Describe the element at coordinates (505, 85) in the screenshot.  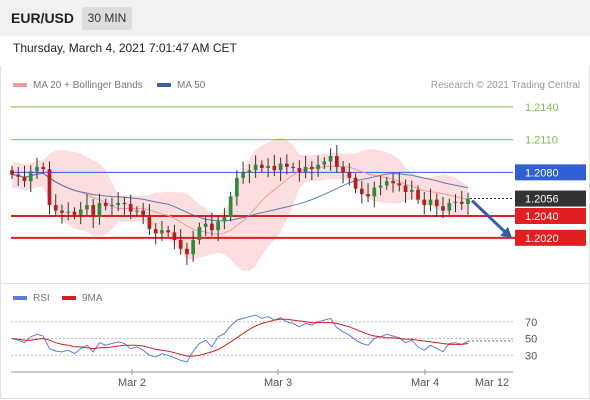
I see `copyright: Research © 2021 Trading Central` at that location.